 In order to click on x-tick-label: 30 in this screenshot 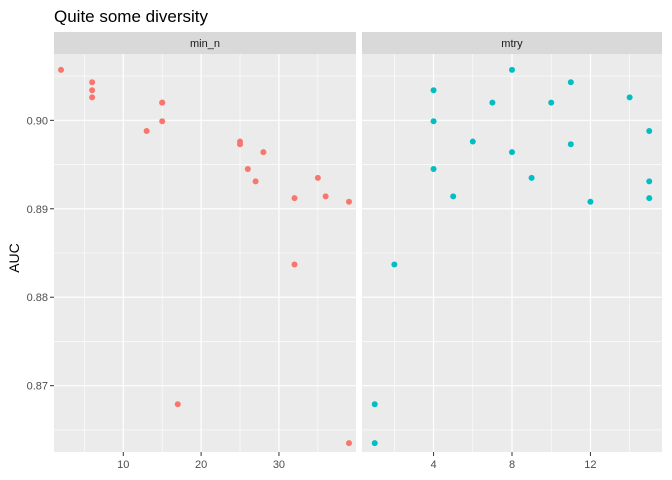, I will do `click(279, 465)`.